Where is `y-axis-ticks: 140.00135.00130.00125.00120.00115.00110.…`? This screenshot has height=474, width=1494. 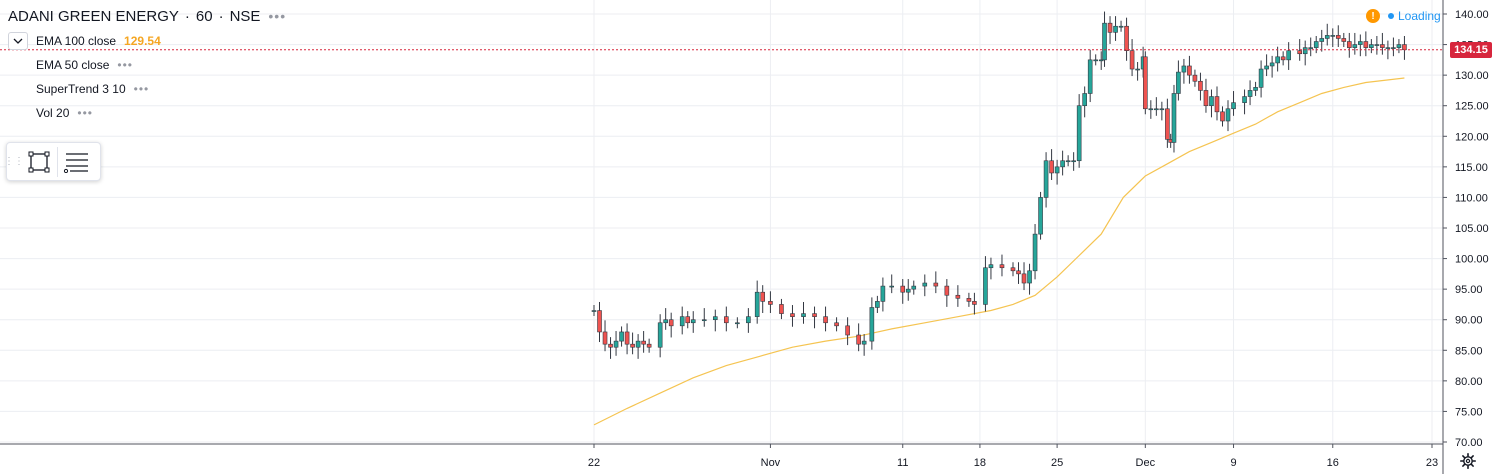 y-axis-ticks: 140.00135.00130.00125.00120.00115.00110.… is located at coordinates (1466, 229).